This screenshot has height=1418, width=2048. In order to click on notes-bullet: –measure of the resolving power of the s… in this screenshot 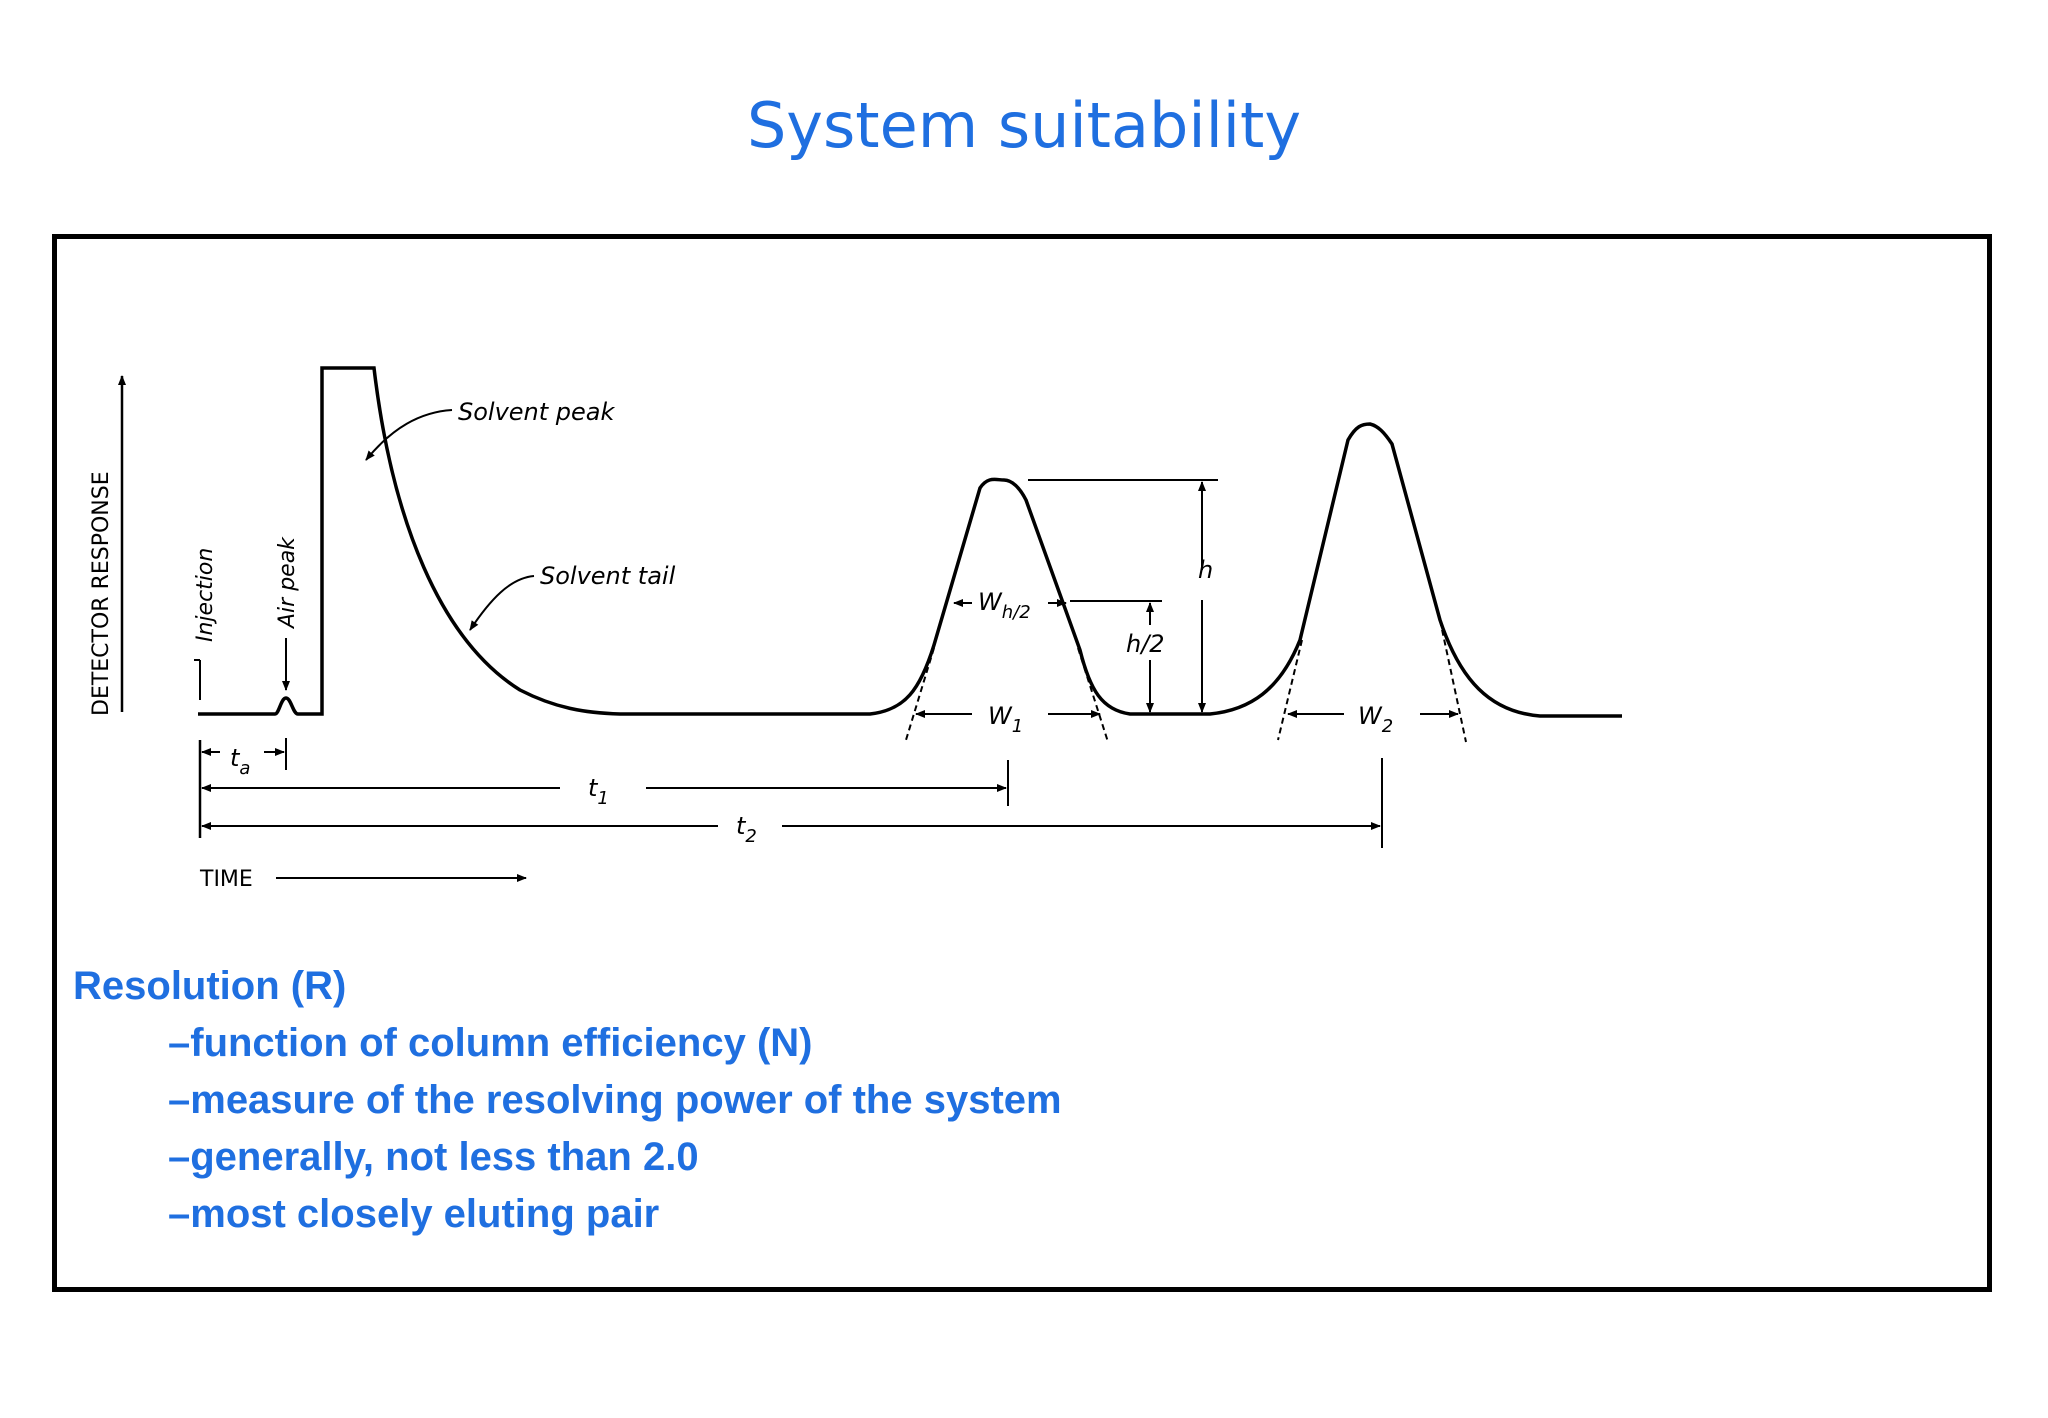, I will do `click(615, 1100)`.